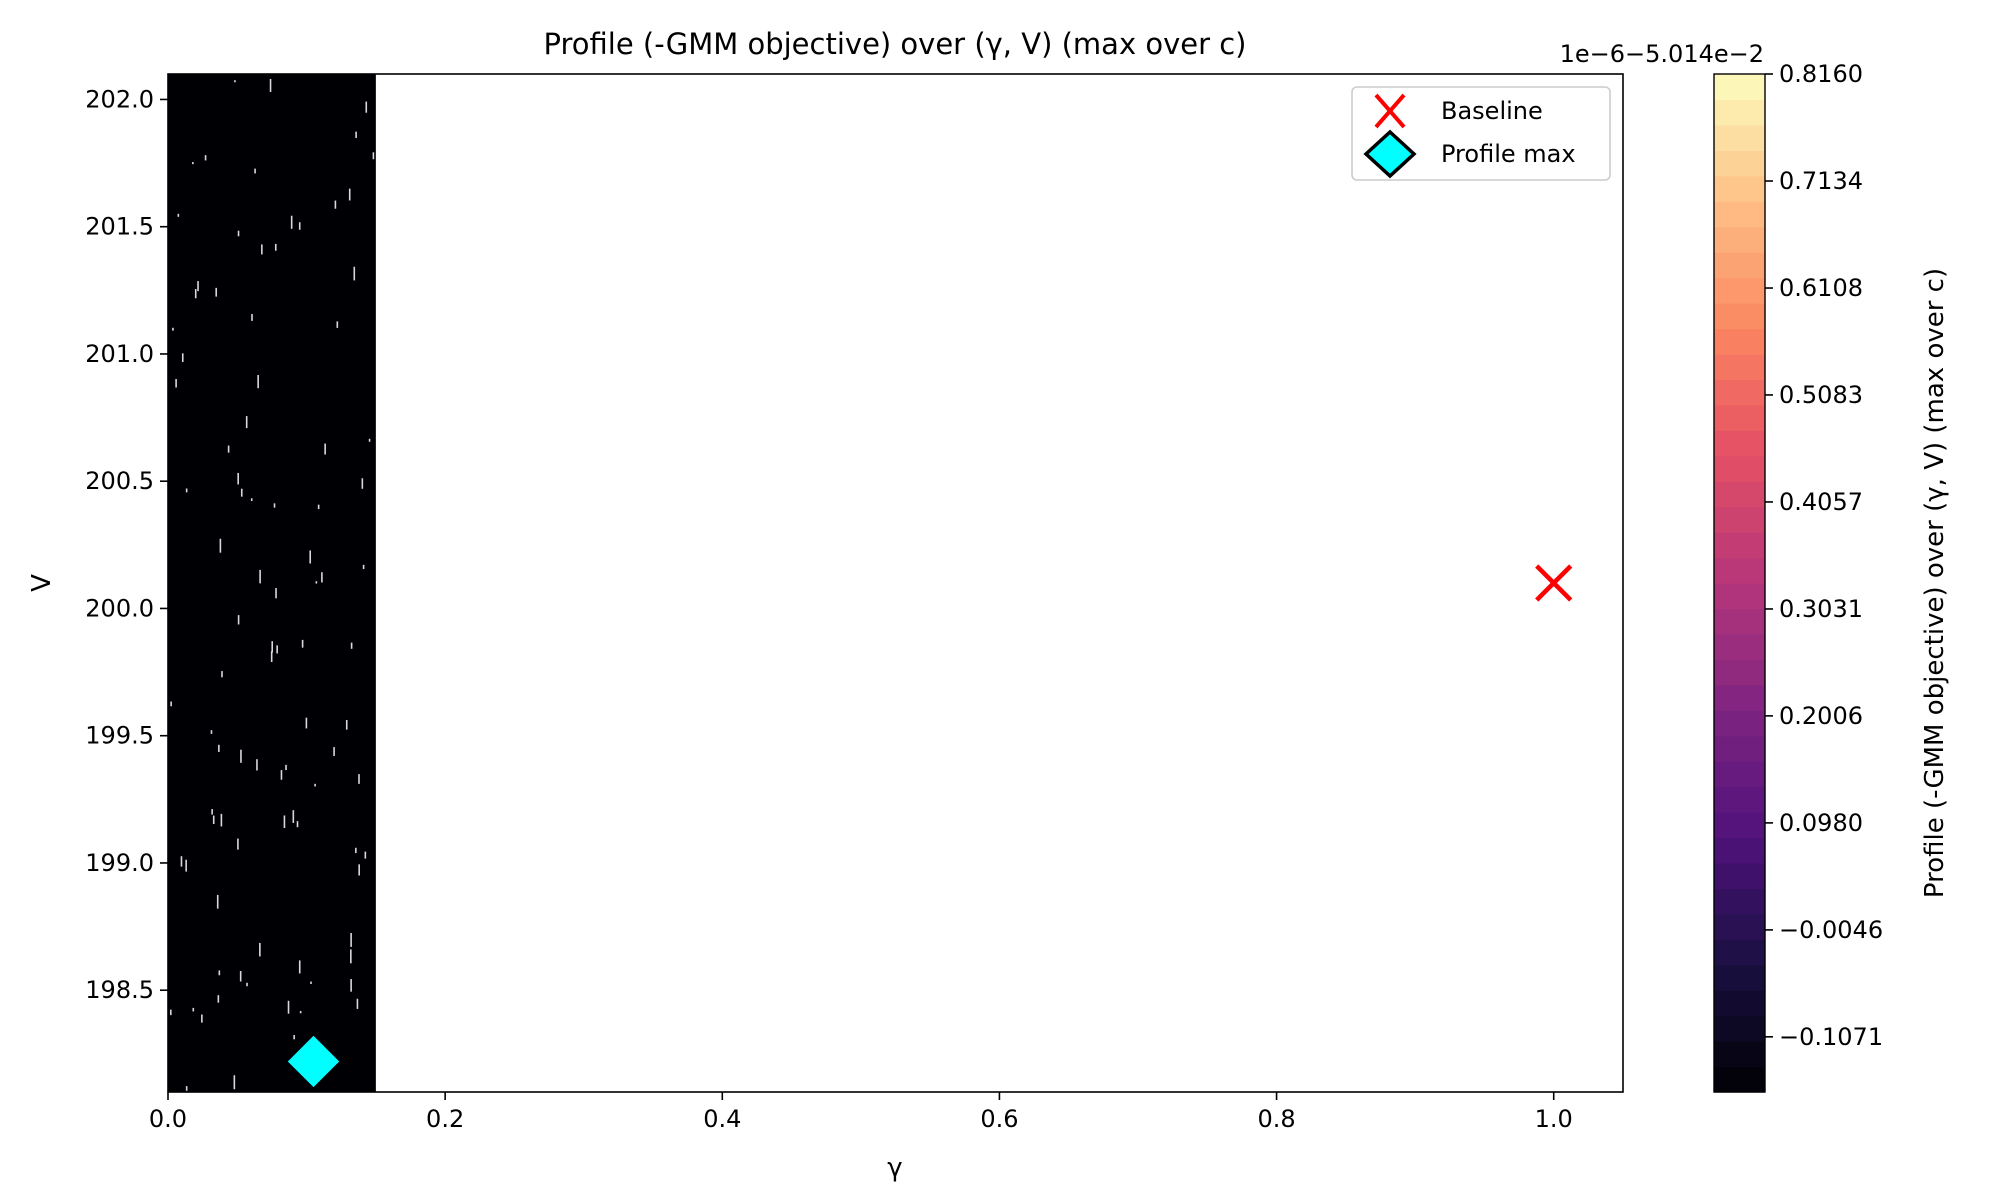 The height and width of the screenshot is (1200, 2000). What do you see at coordinates (42, 583) in the screenshot?
I see `y-axis-label: V` at bounding box center [42, 583].